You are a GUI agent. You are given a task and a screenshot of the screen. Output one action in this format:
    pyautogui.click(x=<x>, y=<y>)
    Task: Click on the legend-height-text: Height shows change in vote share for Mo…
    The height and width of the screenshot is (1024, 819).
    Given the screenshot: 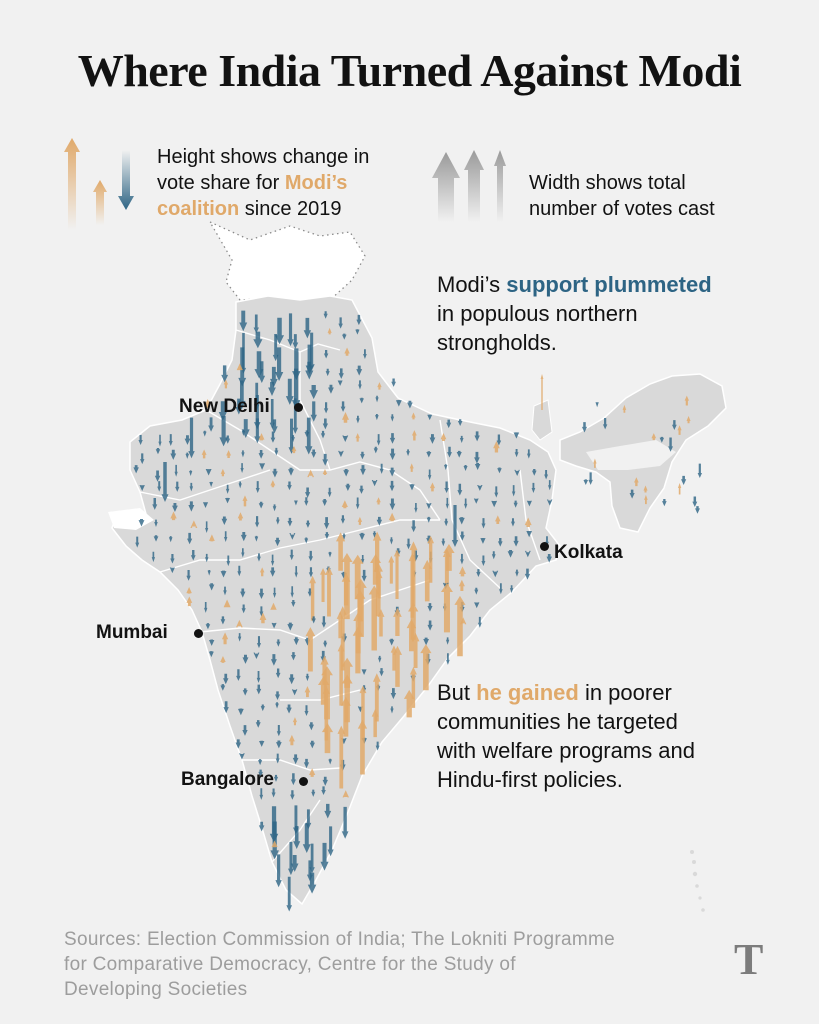 What is the action you would take?
    pyautogui.click(x=263, y=183)
    